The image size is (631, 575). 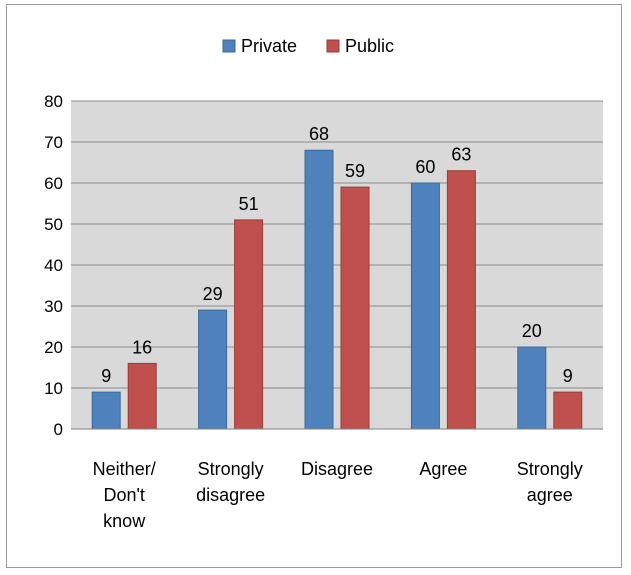 What do you see at coordinates (308, 46) in the screenshot?
I see `legend: Private Public` at bounding box center [308, 46].